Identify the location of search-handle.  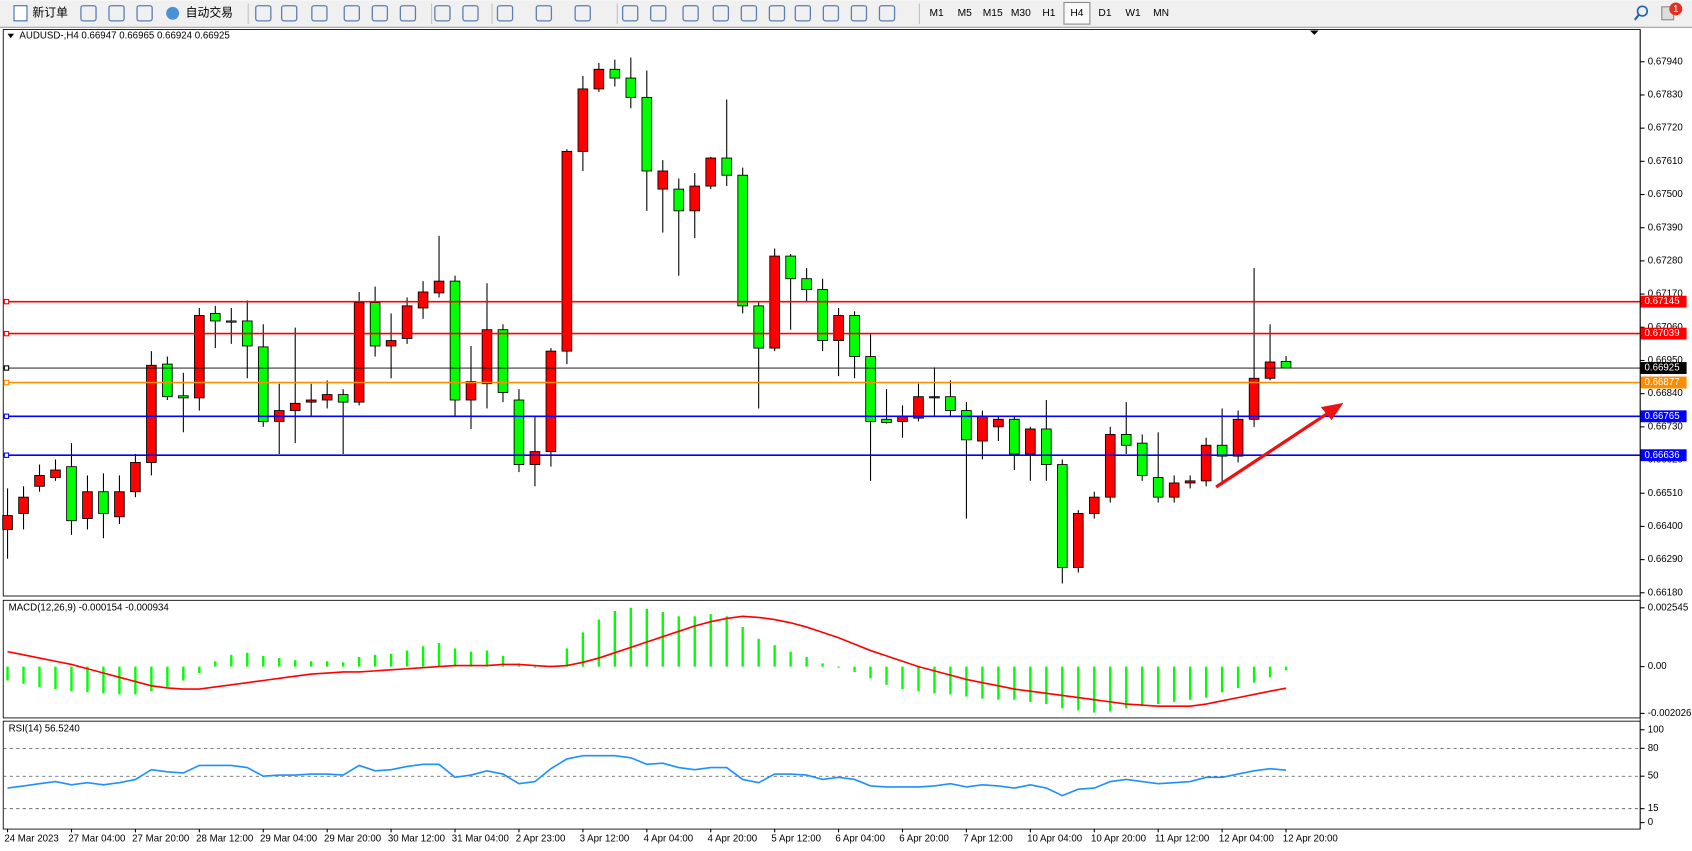
(1636, 17).